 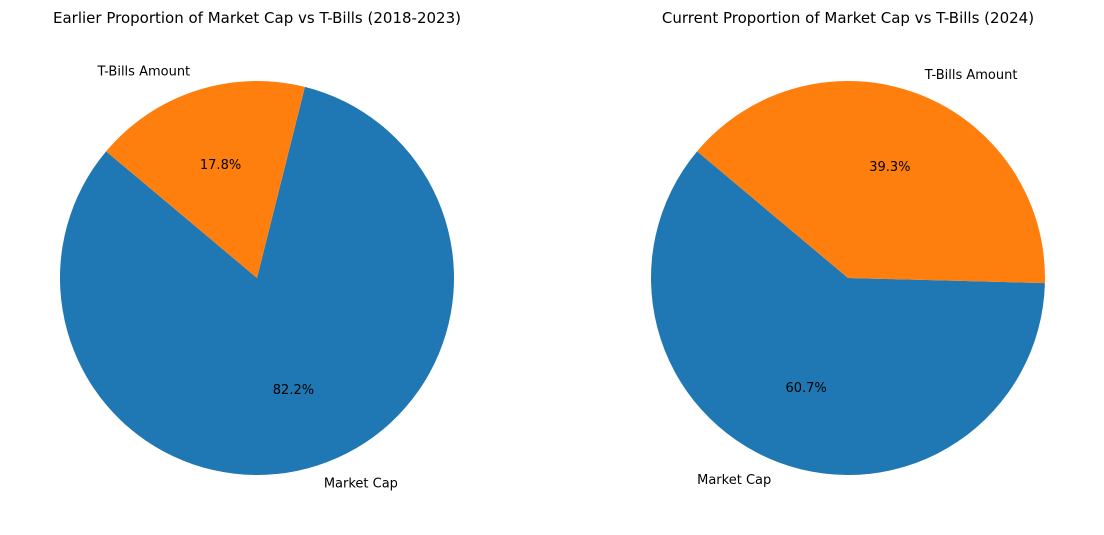 I want to click on slice-tbills-current, so click(x=871, y=182).